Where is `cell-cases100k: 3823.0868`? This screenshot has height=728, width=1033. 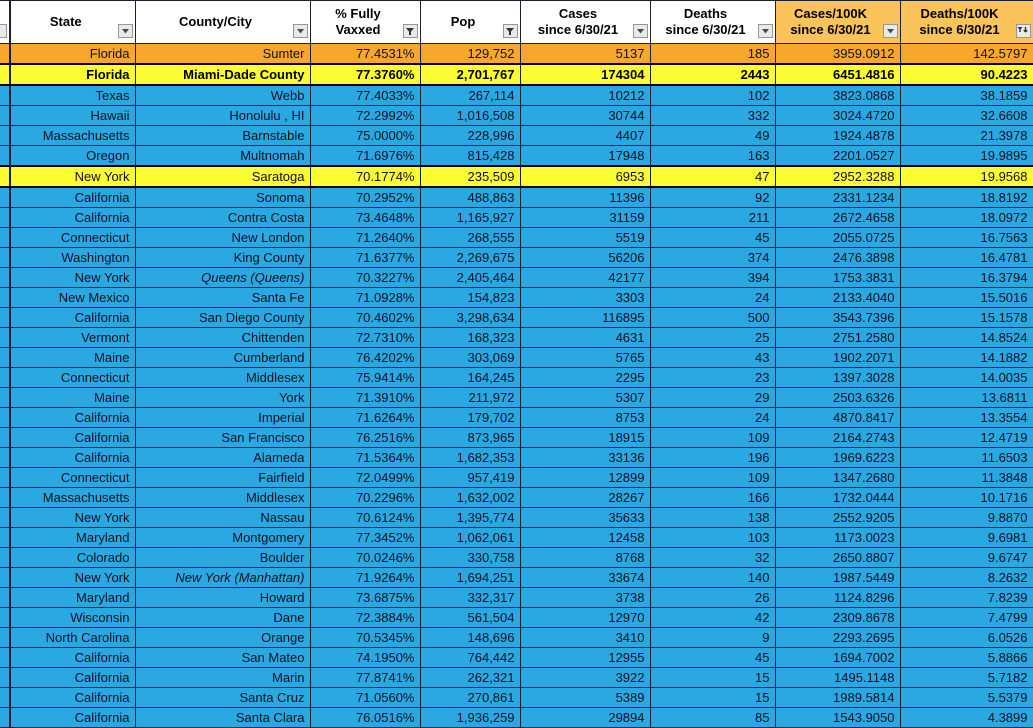
cell-cases100k: 3823.0868 is located at coordinates (837, 95).